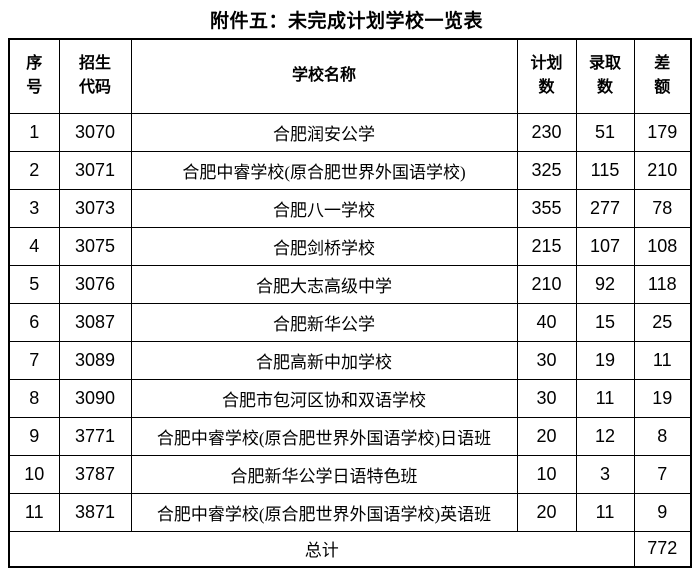 Image resolution: width=693 pixels, height=572 pixels. Describe the element at coordinates (662, 436) in the screenshot. I see `diff-cell: 8` at that location.